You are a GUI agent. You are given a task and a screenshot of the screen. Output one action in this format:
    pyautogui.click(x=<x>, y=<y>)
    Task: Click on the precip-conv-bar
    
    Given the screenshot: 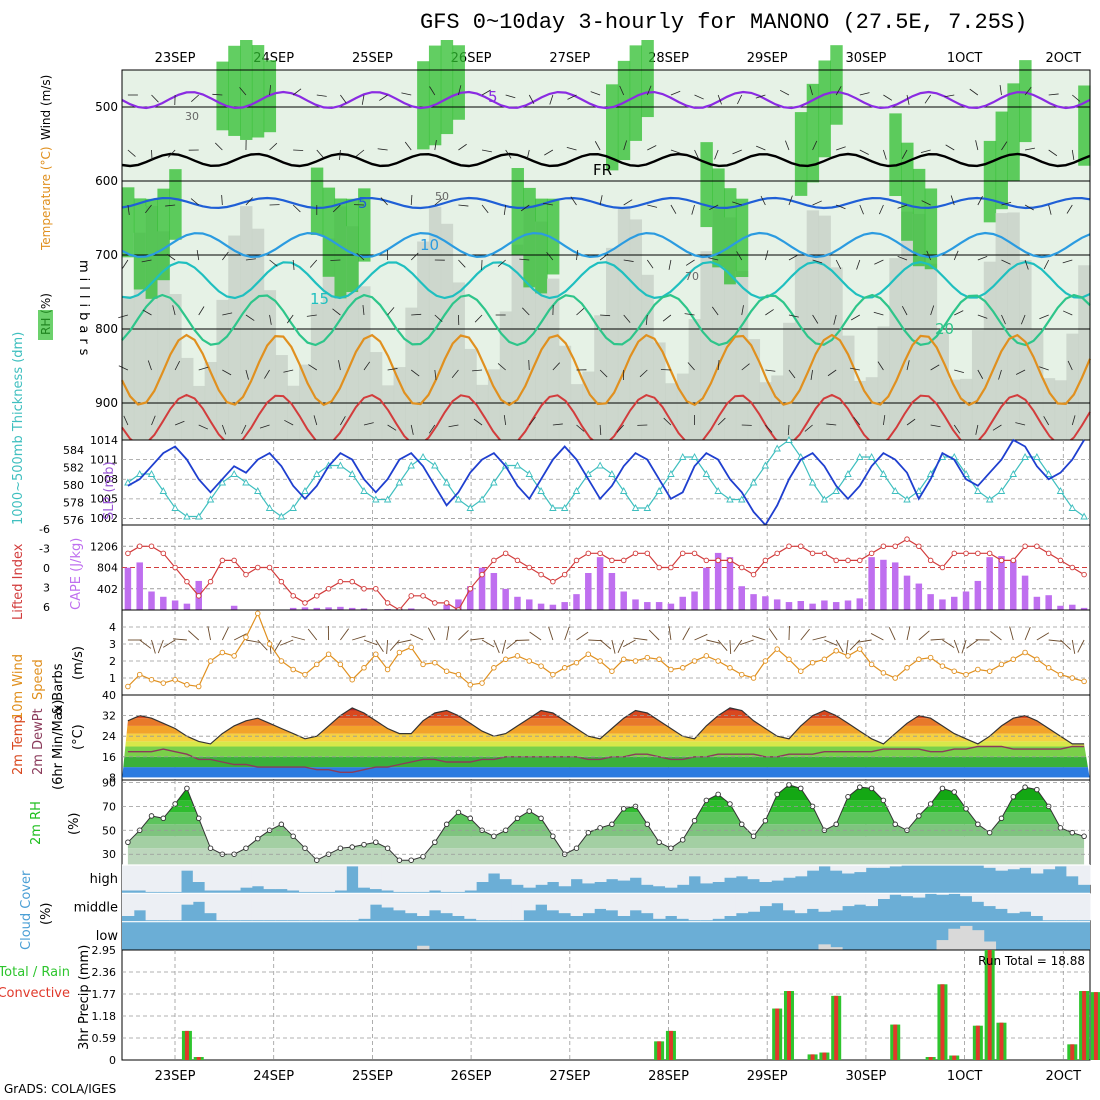 What is the action you would take?
    pyautogui.click(x=812, y=1057)
    